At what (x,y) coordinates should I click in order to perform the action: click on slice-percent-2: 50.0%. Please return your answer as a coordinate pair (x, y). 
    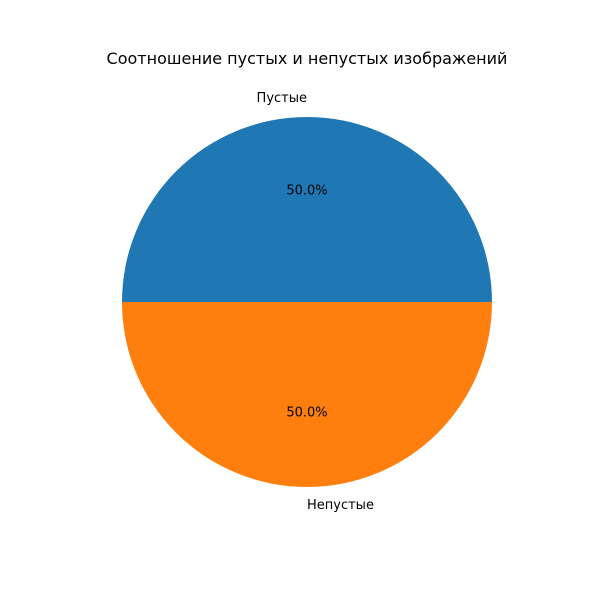
    Looking at the image, I should click on (306, 413).